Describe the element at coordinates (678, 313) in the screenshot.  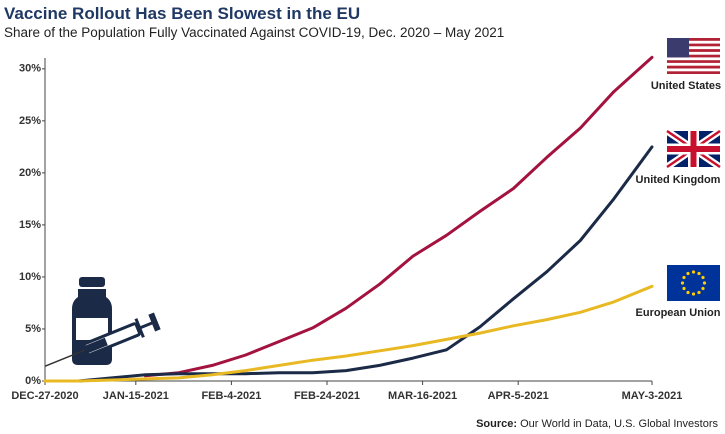
I see `legend-label: European Union` at that location.